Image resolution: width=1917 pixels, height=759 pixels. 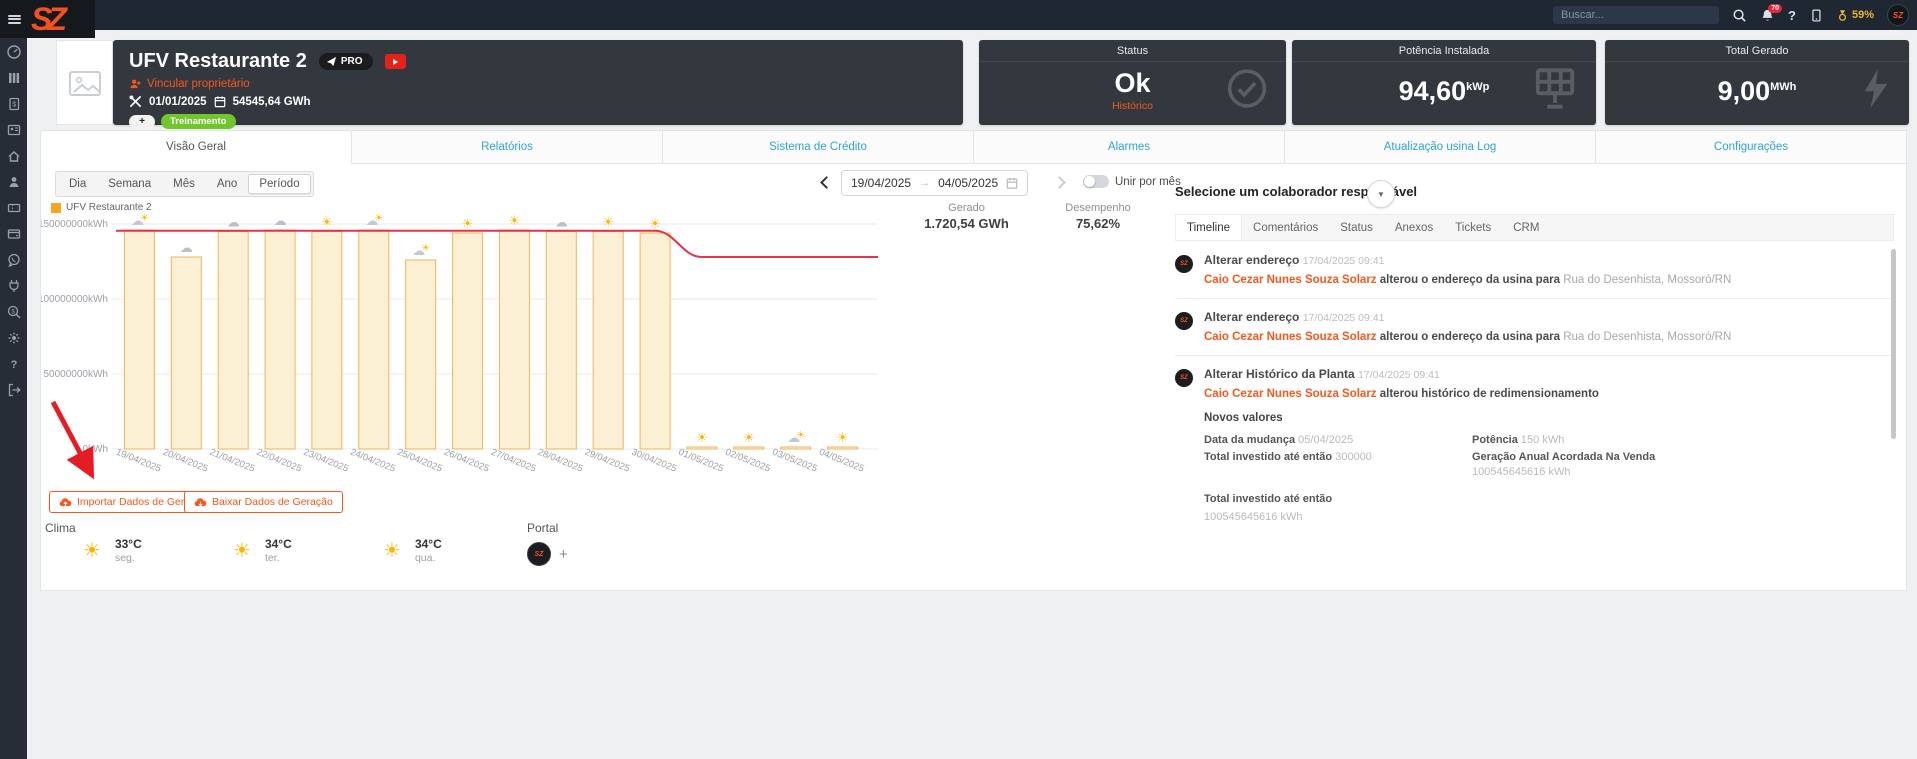 What do you see at coordinates (1751, 147) in the screenshot?
I see `tab-configuracoes: Configurações` at bounding box center [1751, 147].